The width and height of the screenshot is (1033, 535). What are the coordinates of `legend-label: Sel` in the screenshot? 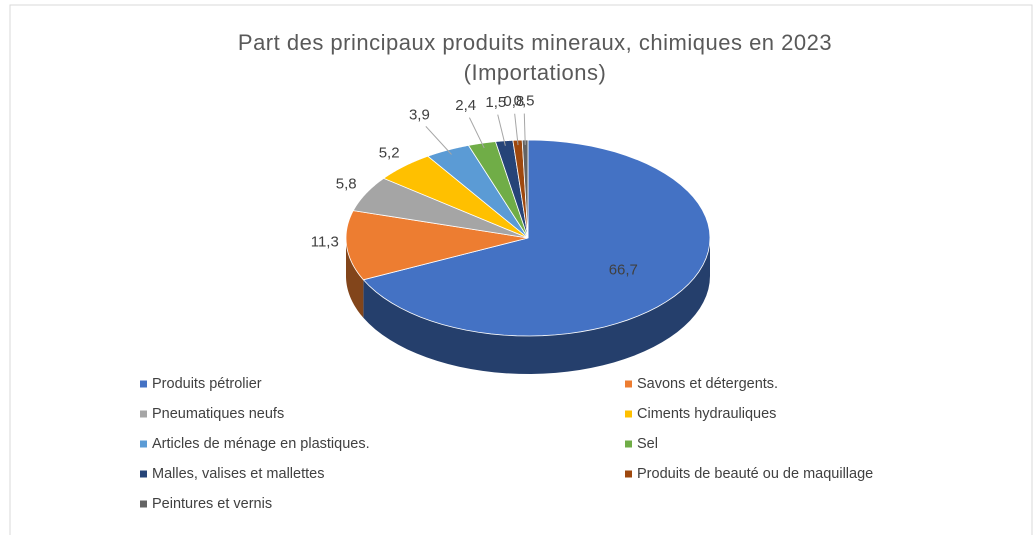 It's located at (647, 444).